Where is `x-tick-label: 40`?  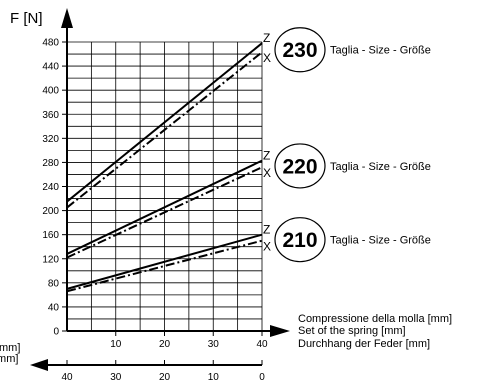
x-tick-label: 40 is located at coordinates (262, 344).